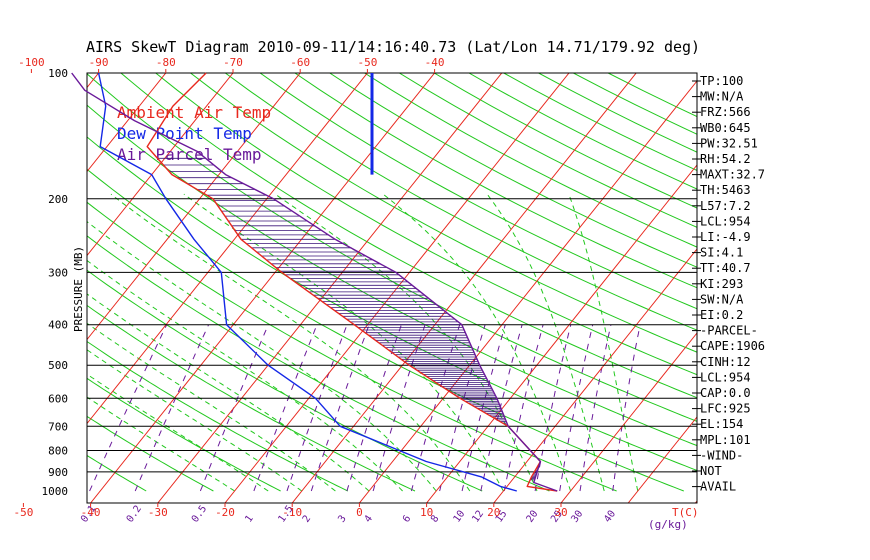 This screenshot has width=870, height=560. I want to click on bottom-temp-label: 10, so click(426, 512).